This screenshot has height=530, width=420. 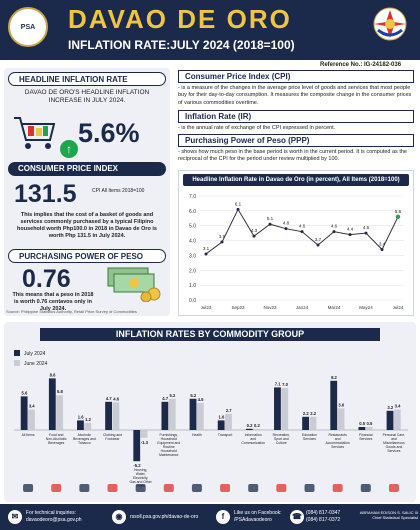 What do you see at coordinates (56, 439) in the screenshot?
I see `category-label-line: Non-Alcoholic` at bounding box center [56, 439].